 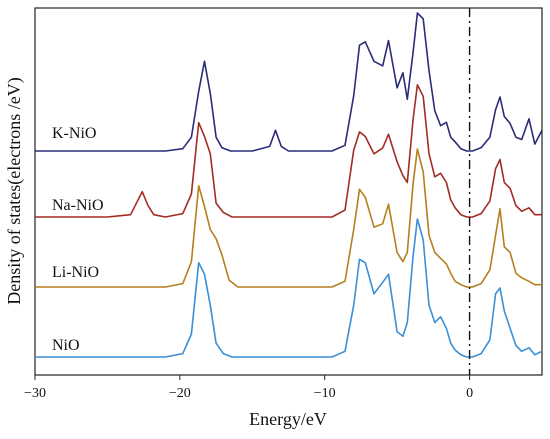 I want to click on x-axis: −30 −20 −10 0, so click(x=248, y=388).